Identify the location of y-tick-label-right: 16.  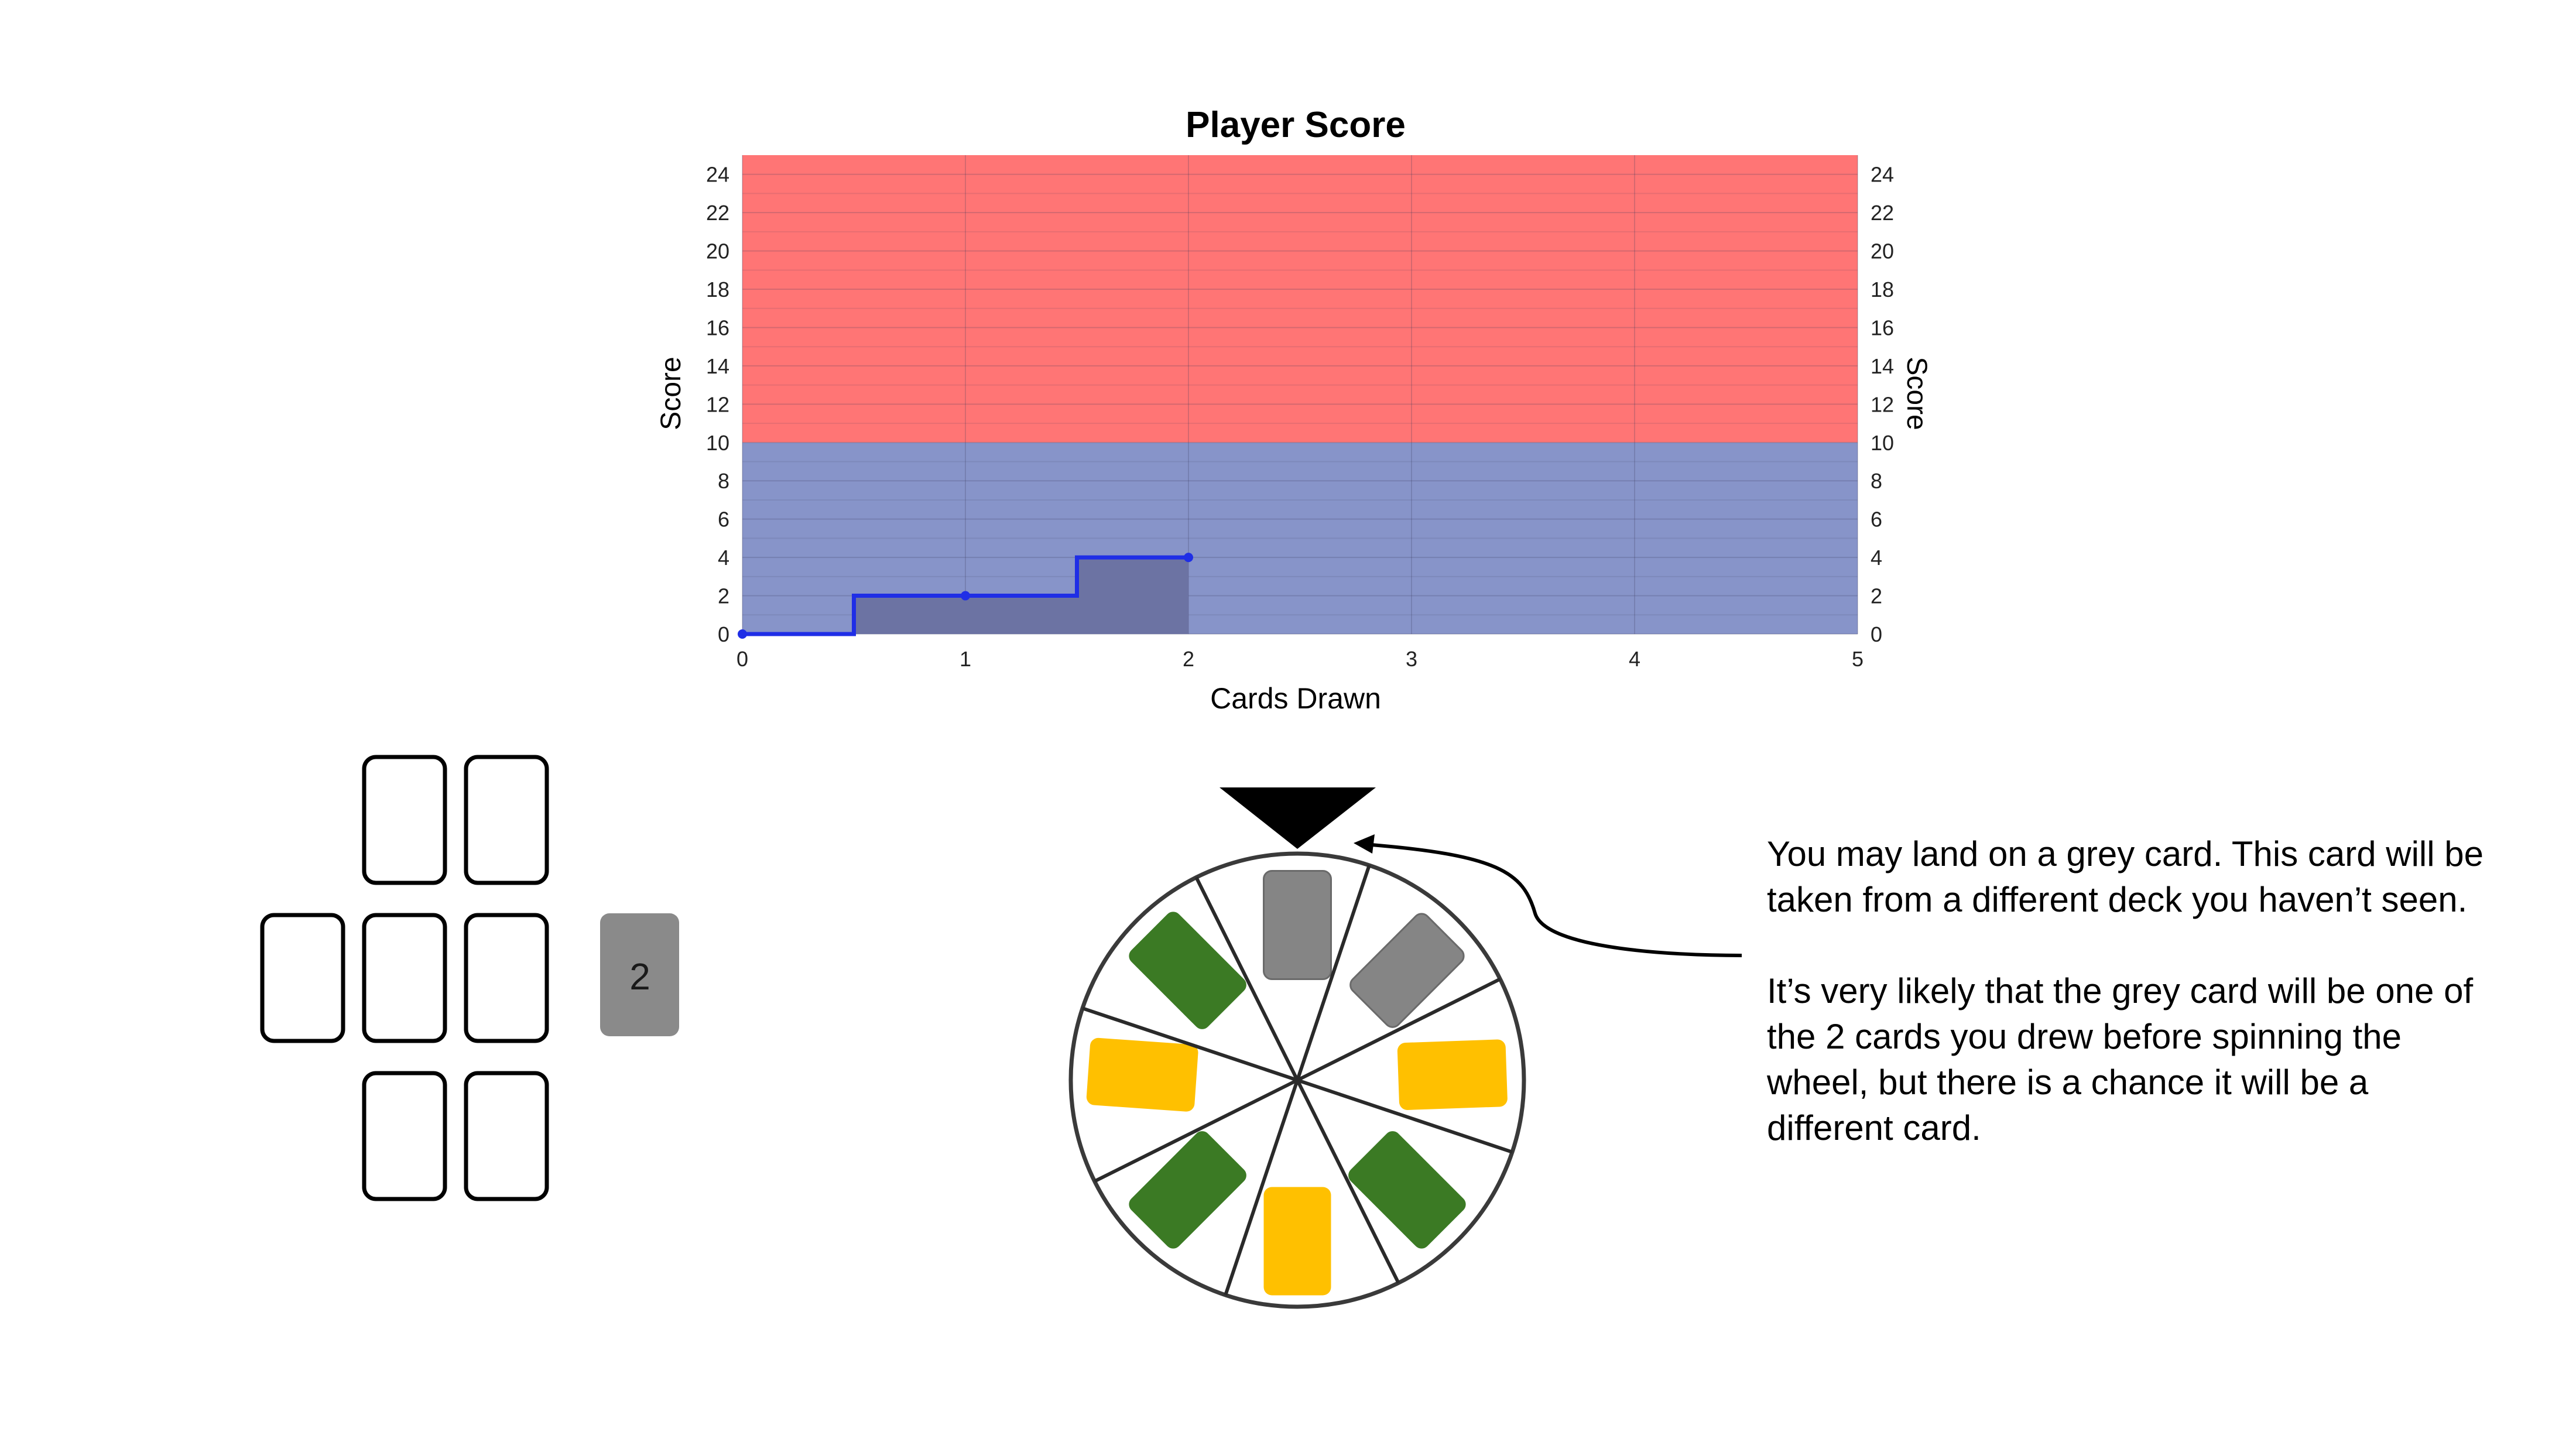
(1882, 328).